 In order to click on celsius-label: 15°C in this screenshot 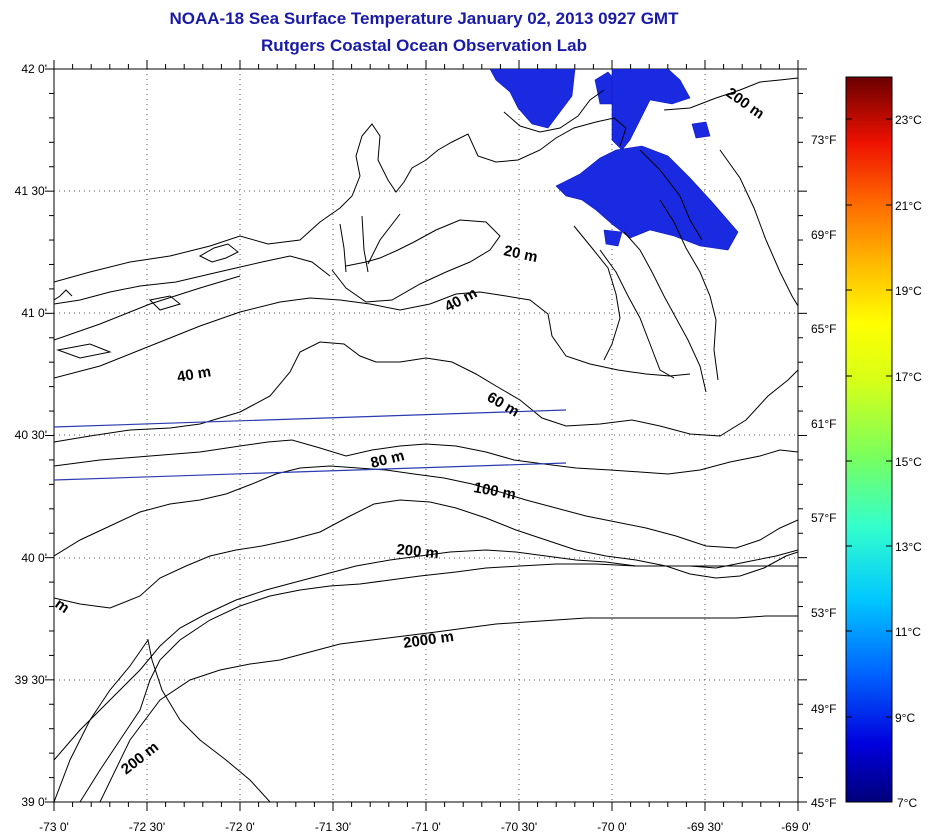, I will do `click(908, 462)`.